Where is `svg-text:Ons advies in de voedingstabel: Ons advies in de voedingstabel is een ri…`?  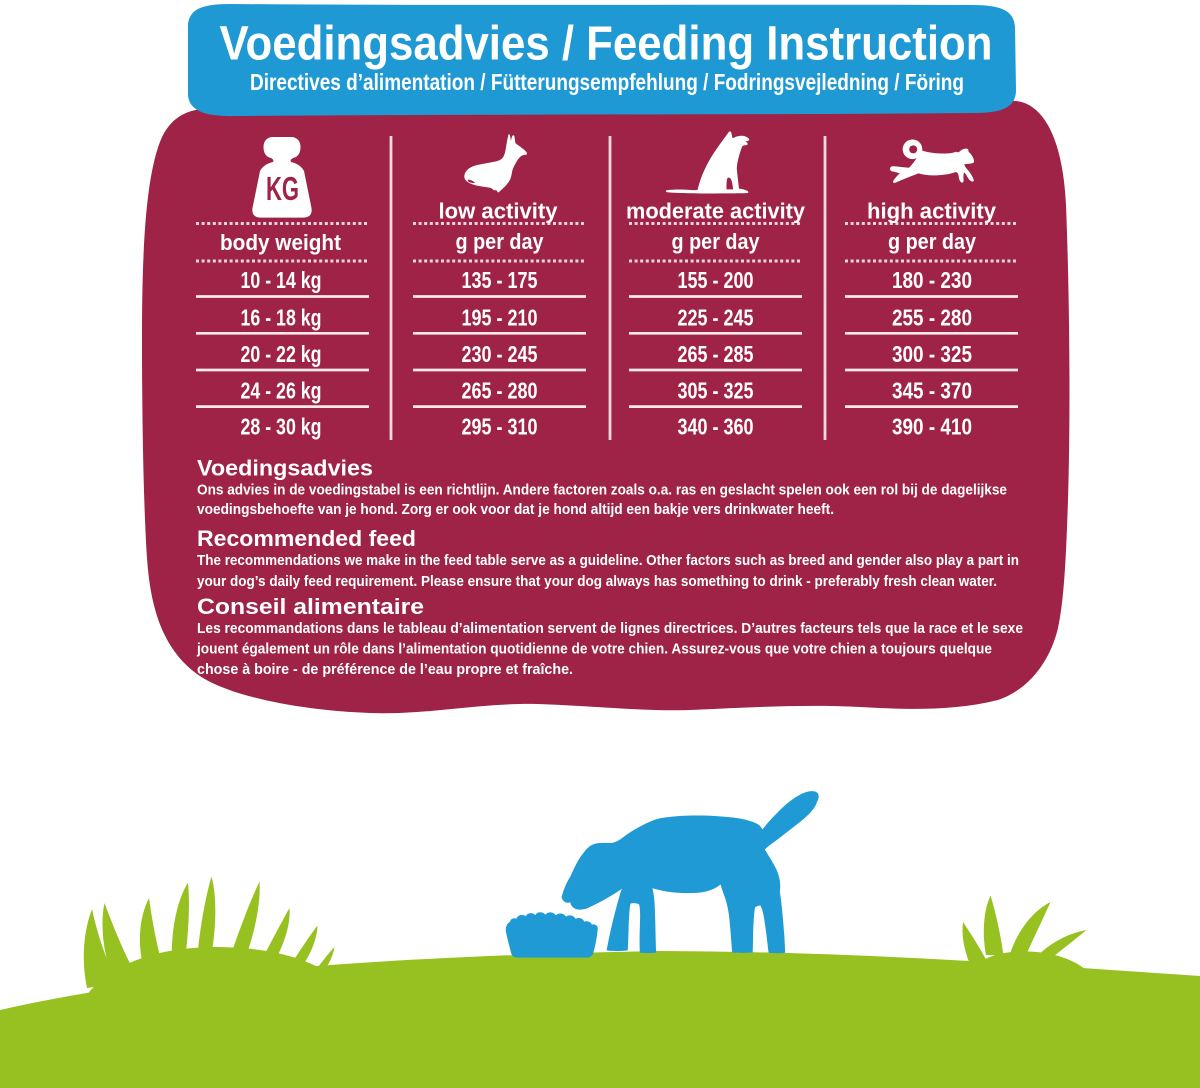
svg-text:Ons advies in de voedingstabel: Ons advies in de voedingstabel is een ri… is located at coordinates (602, 491).